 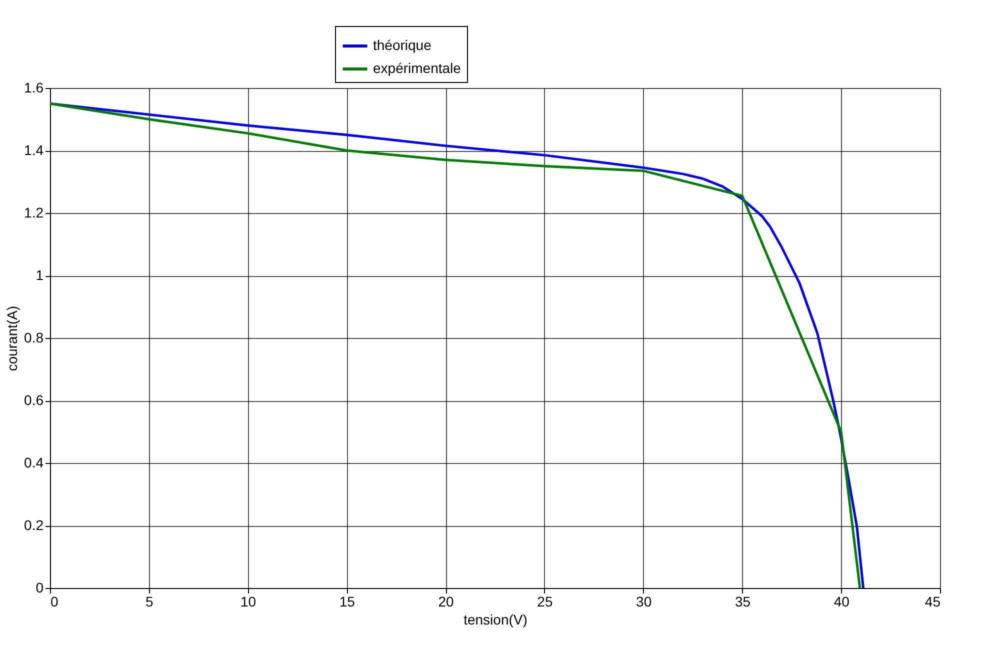 I want to click on x-tick-label: 45, so click(x=932, y=602).